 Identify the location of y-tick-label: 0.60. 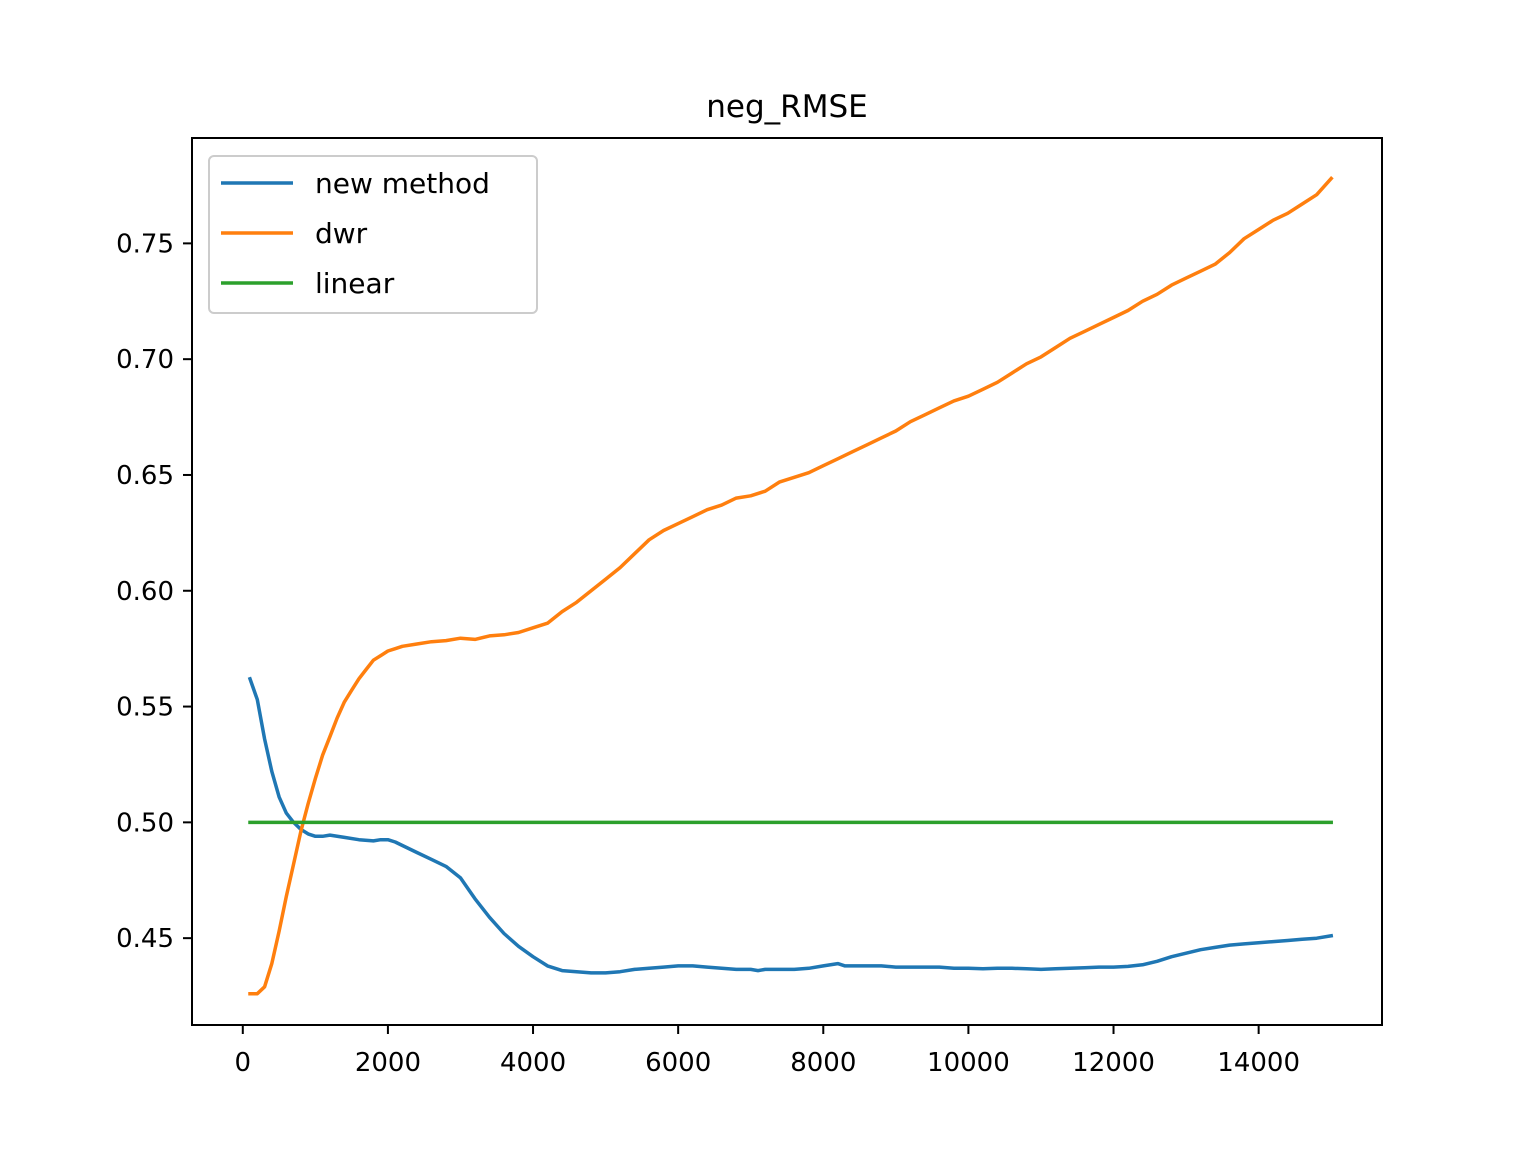
(145, 592).